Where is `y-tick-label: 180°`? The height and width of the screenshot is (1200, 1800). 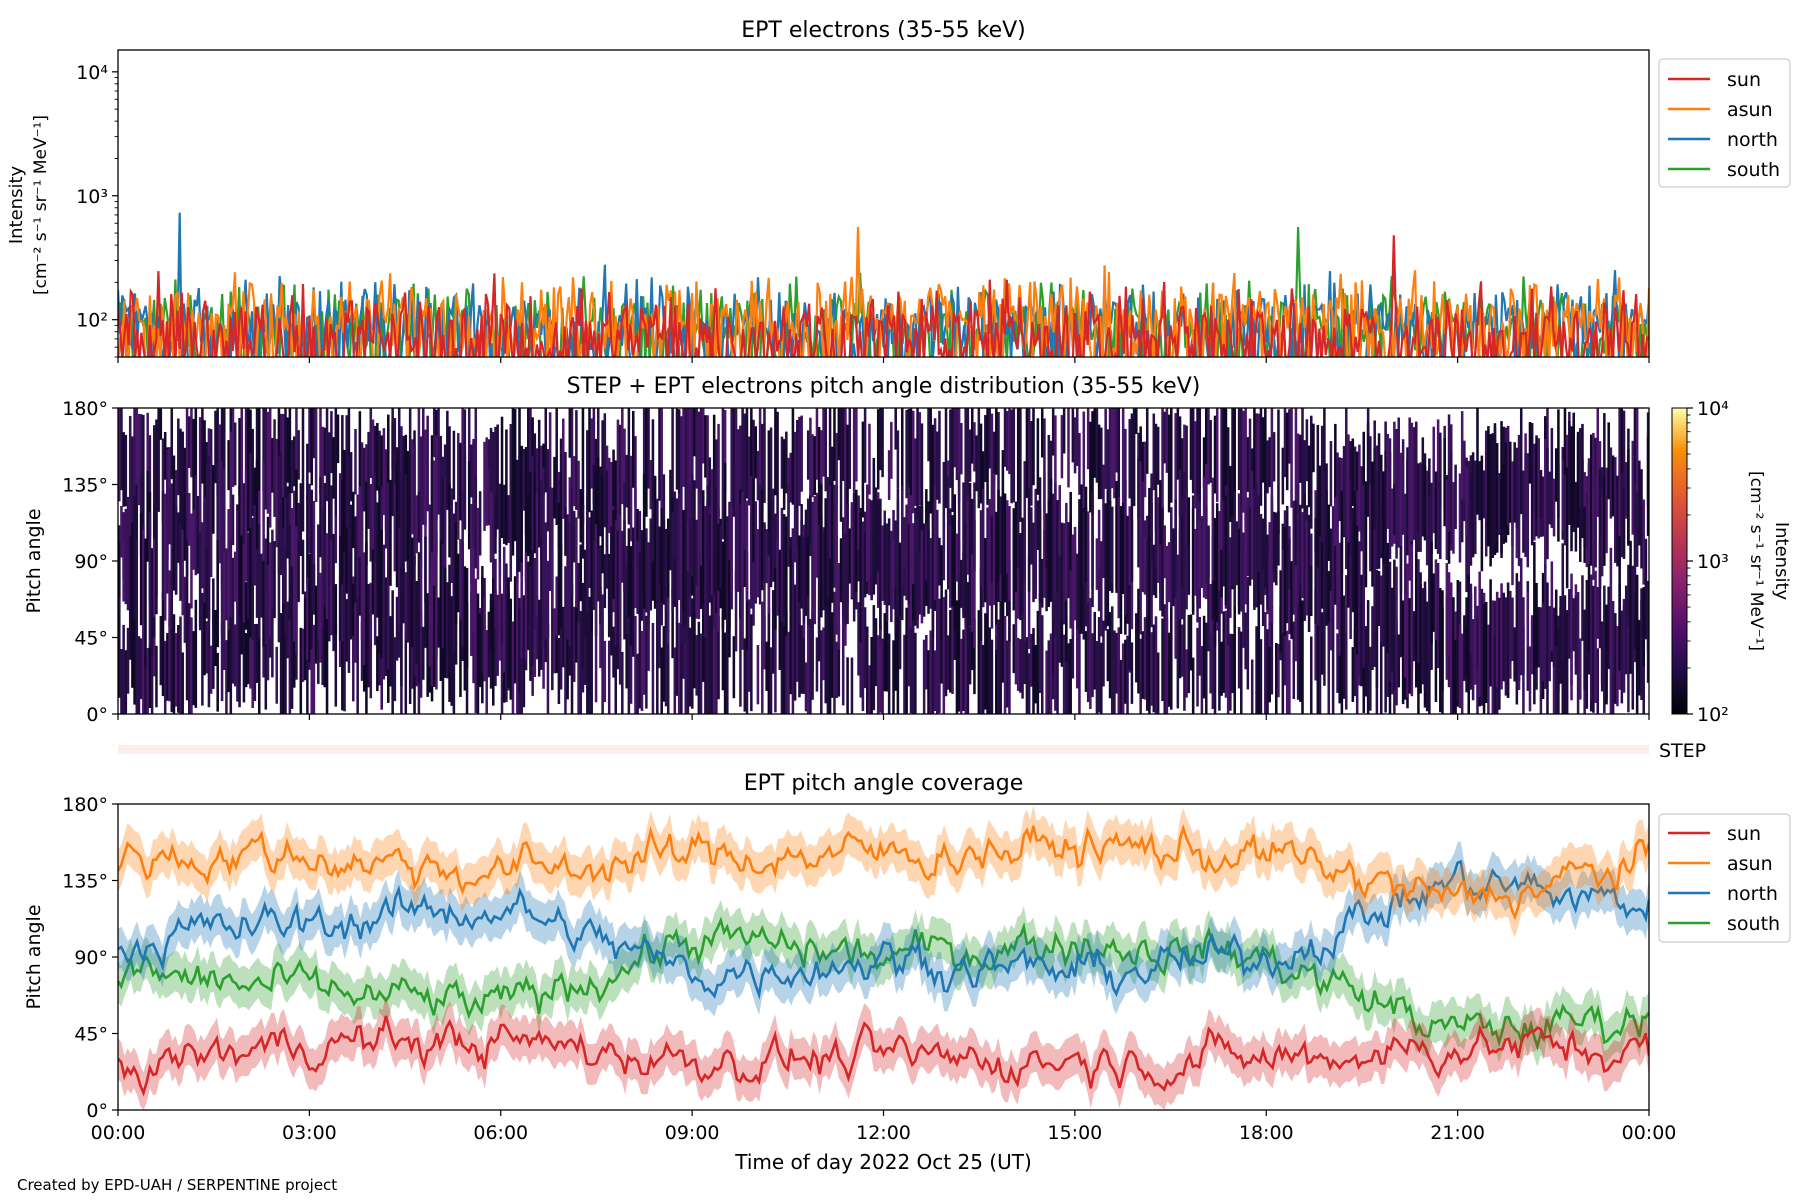 y-tick-label: 180° is located at coordinates (85, 409).